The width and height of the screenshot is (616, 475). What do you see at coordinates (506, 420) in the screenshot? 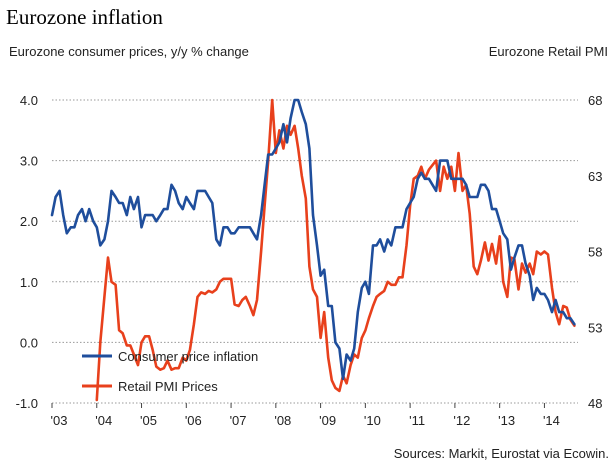
I see `x-tick-label: '13` at bounding box center [506, 420].